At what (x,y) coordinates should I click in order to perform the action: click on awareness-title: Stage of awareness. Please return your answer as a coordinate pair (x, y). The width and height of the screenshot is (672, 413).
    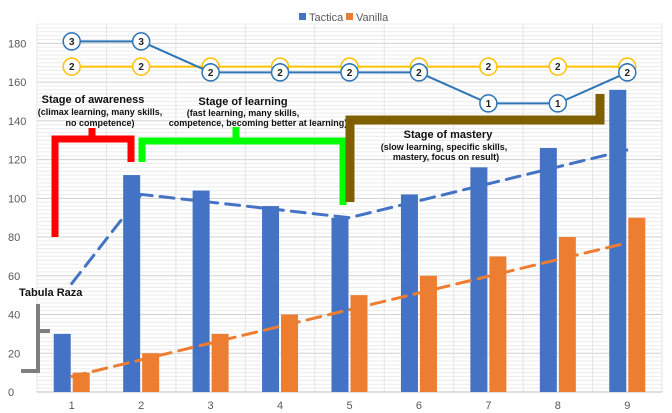
    Looking at the image, I should click on (93, 100).